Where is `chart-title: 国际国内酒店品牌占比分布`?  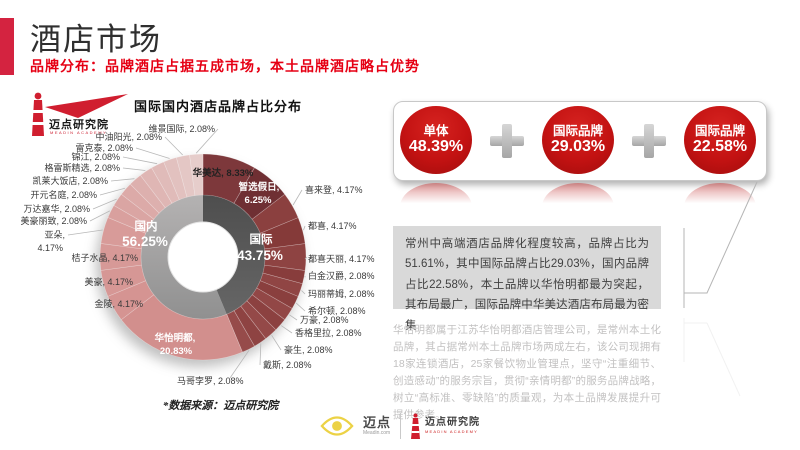
chart-title: 国际国内酒店品牌占比分布 is located at coordinates (217, 106).